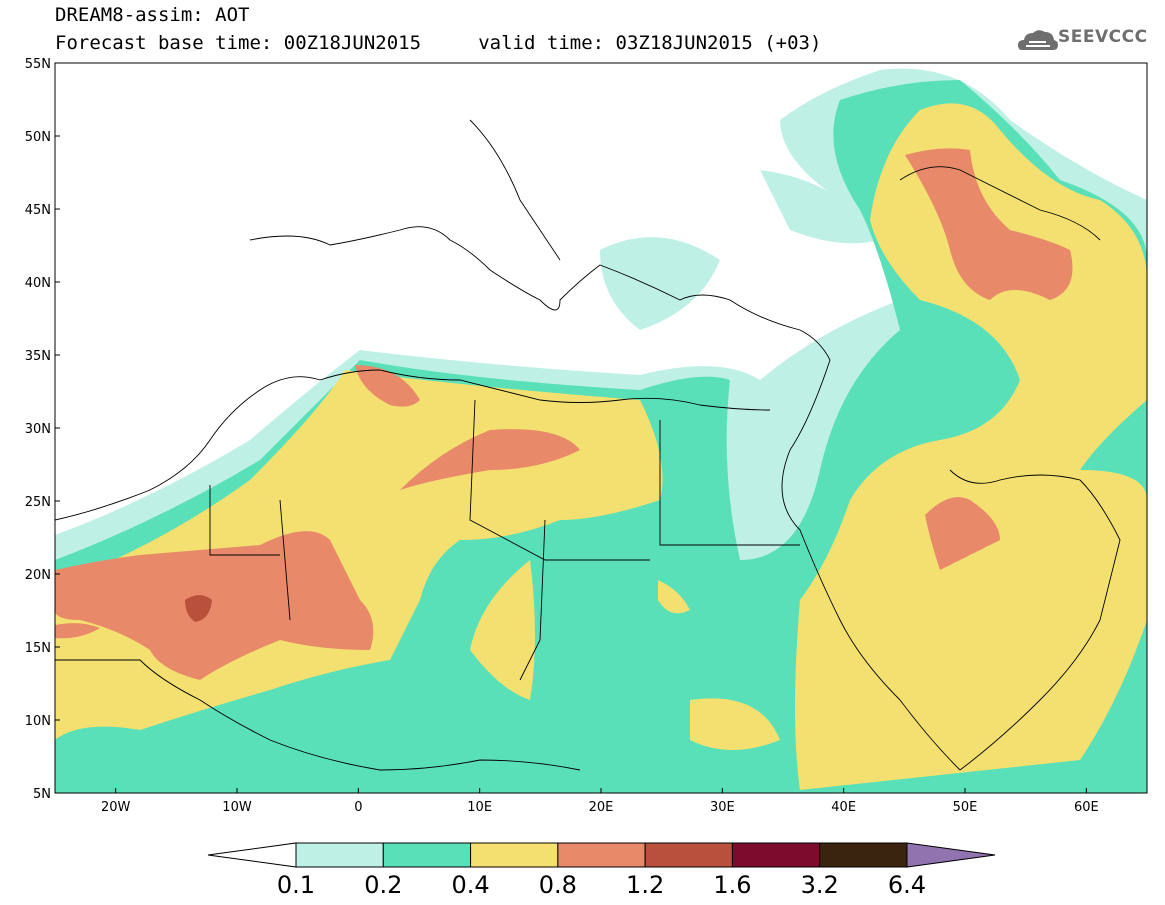  I want to click on colorbar-label: 0.8, so click(558, 885).